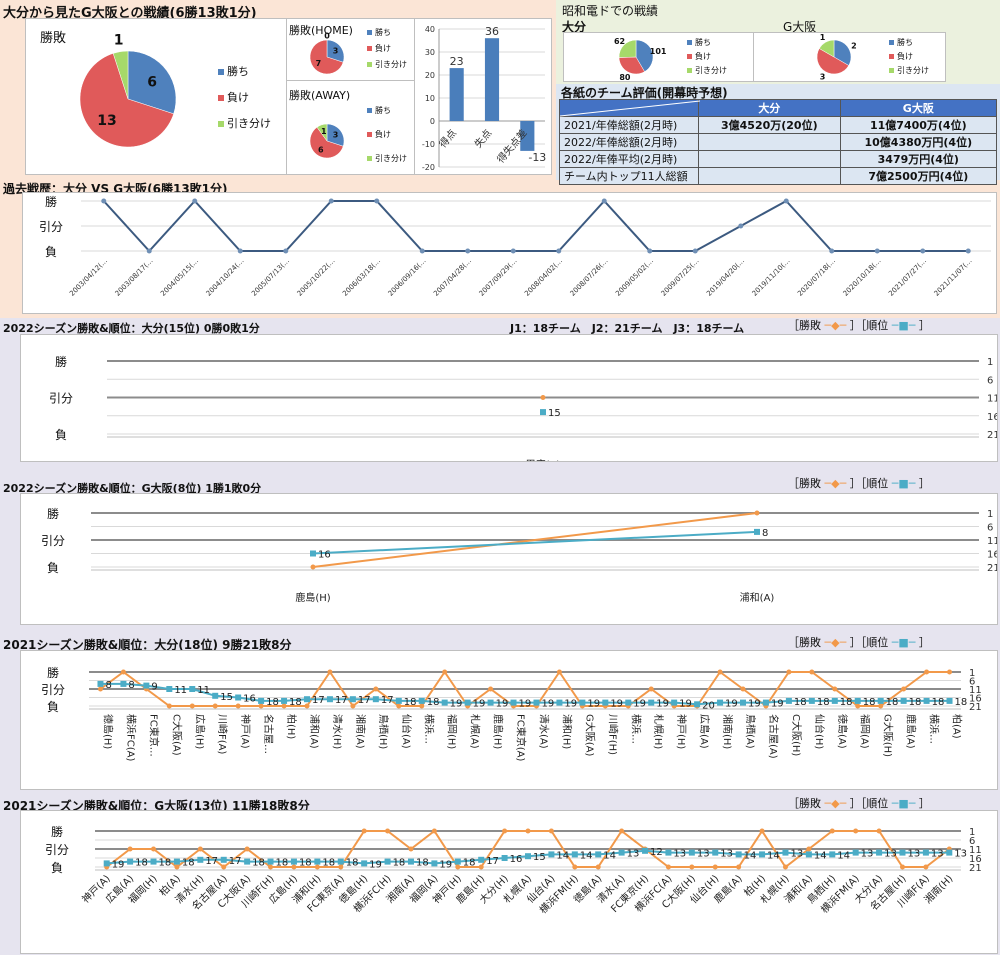 The image size is (1000, 957). I want to click on rank-data-label: 11, so click(203, 690).